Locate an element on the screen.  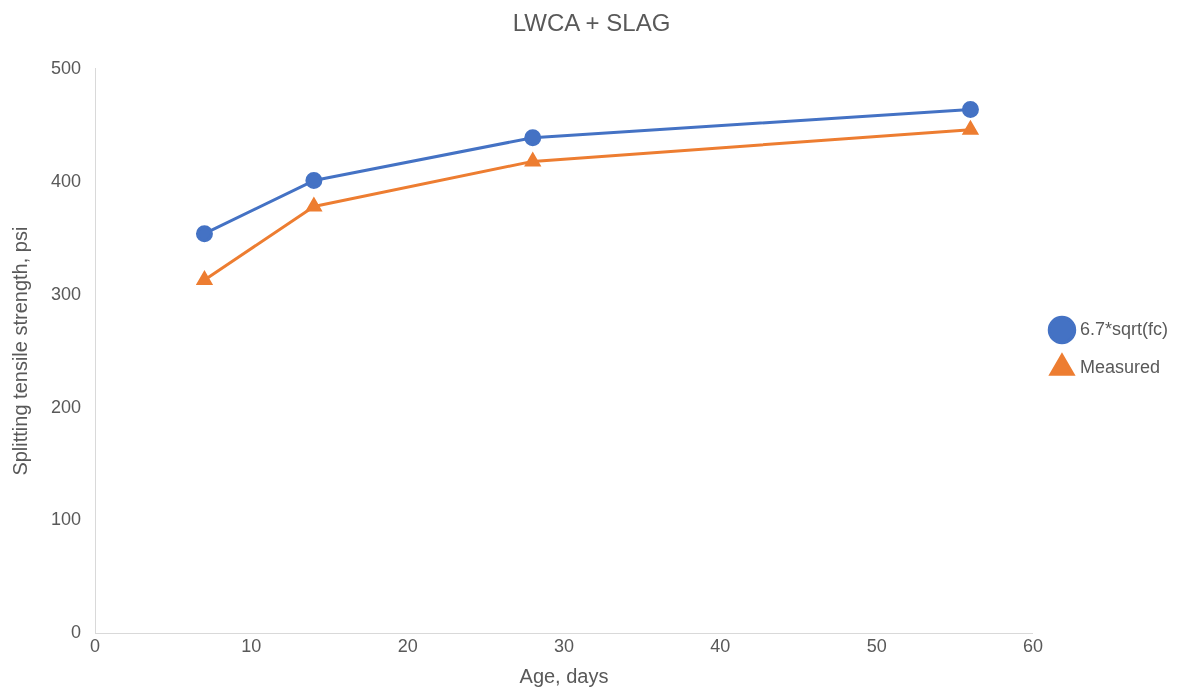
legend-label: 6.7*sqrt(fc) is located at coordinates (1124, 328).